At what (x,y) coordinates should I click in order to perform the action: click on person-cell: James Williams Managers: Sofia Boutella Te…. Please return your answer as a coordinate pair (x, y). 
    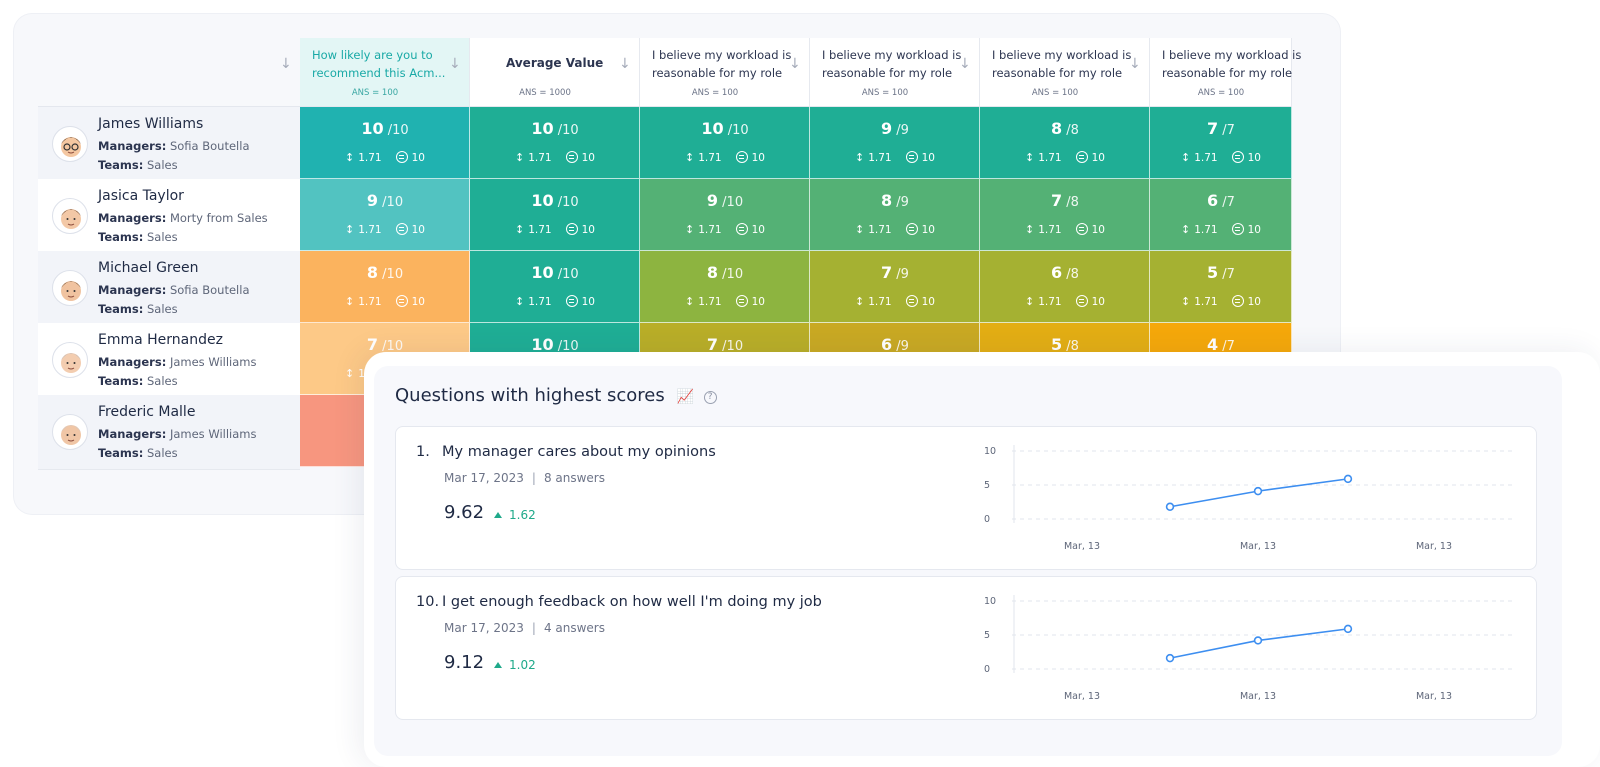
    Looking at the image, I should click on (169, 144).